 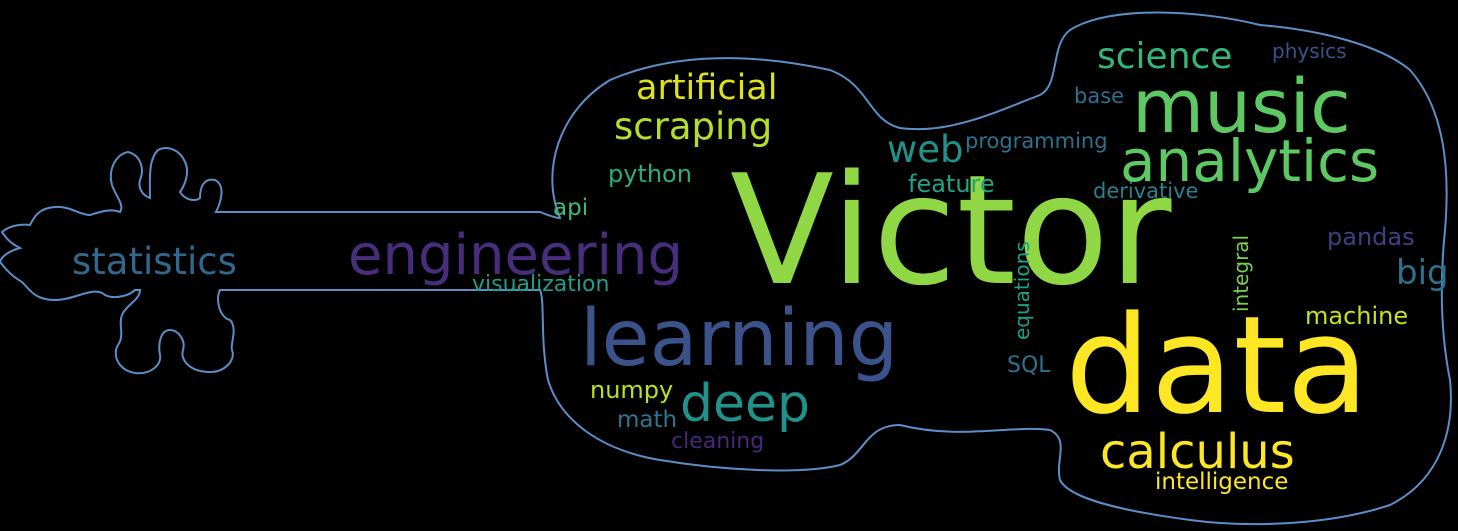 What do you see at coordinates (1241, 273) in the screenshot?
I see `word-integral: integral` at bounding box center [1241, 273].